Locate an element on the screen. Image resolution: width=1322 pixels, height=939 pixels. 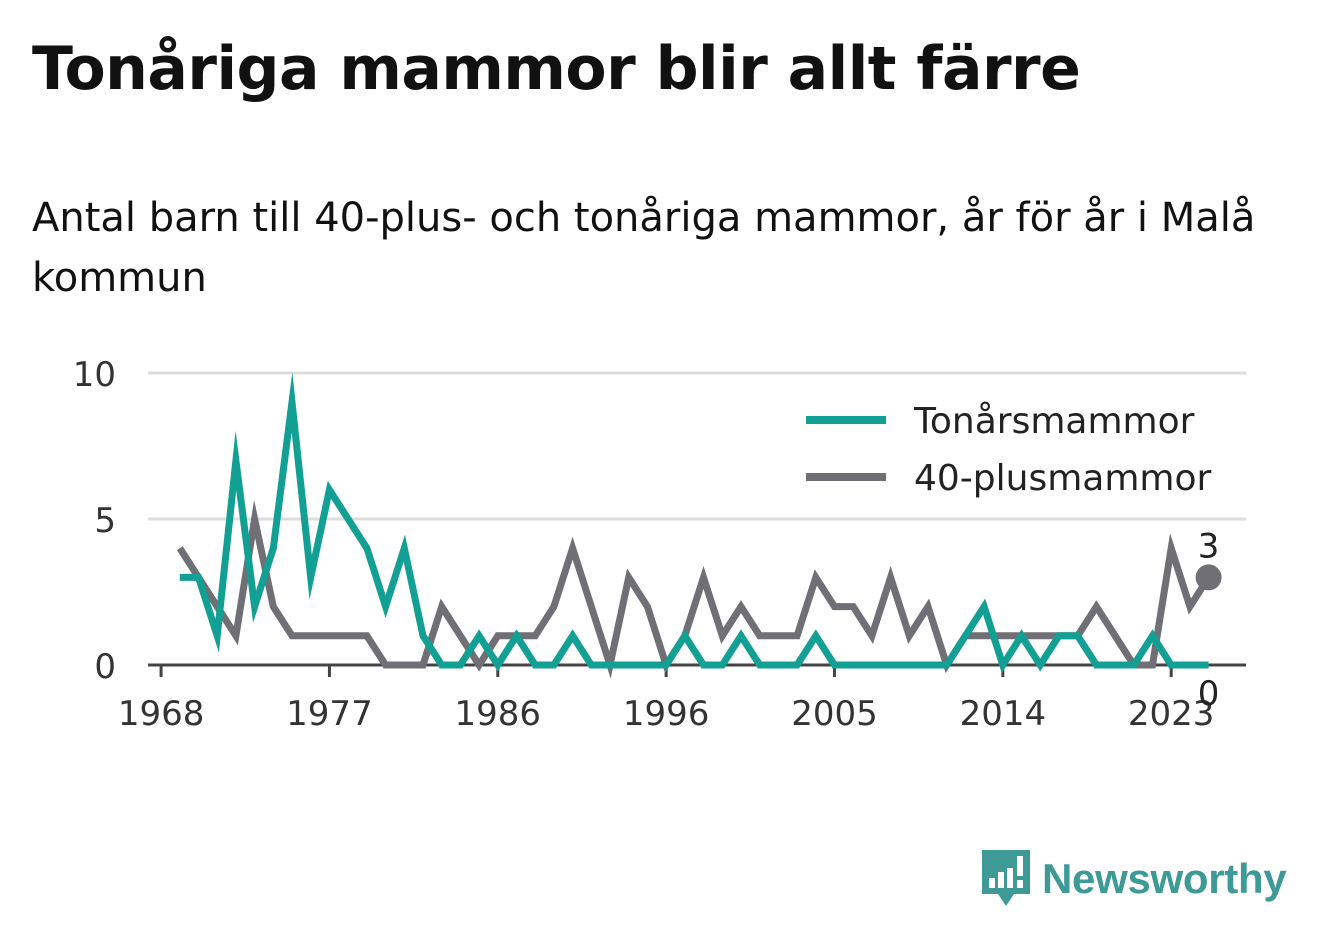
brand-name: Newsworthy is located at coordinates (1164, 878).